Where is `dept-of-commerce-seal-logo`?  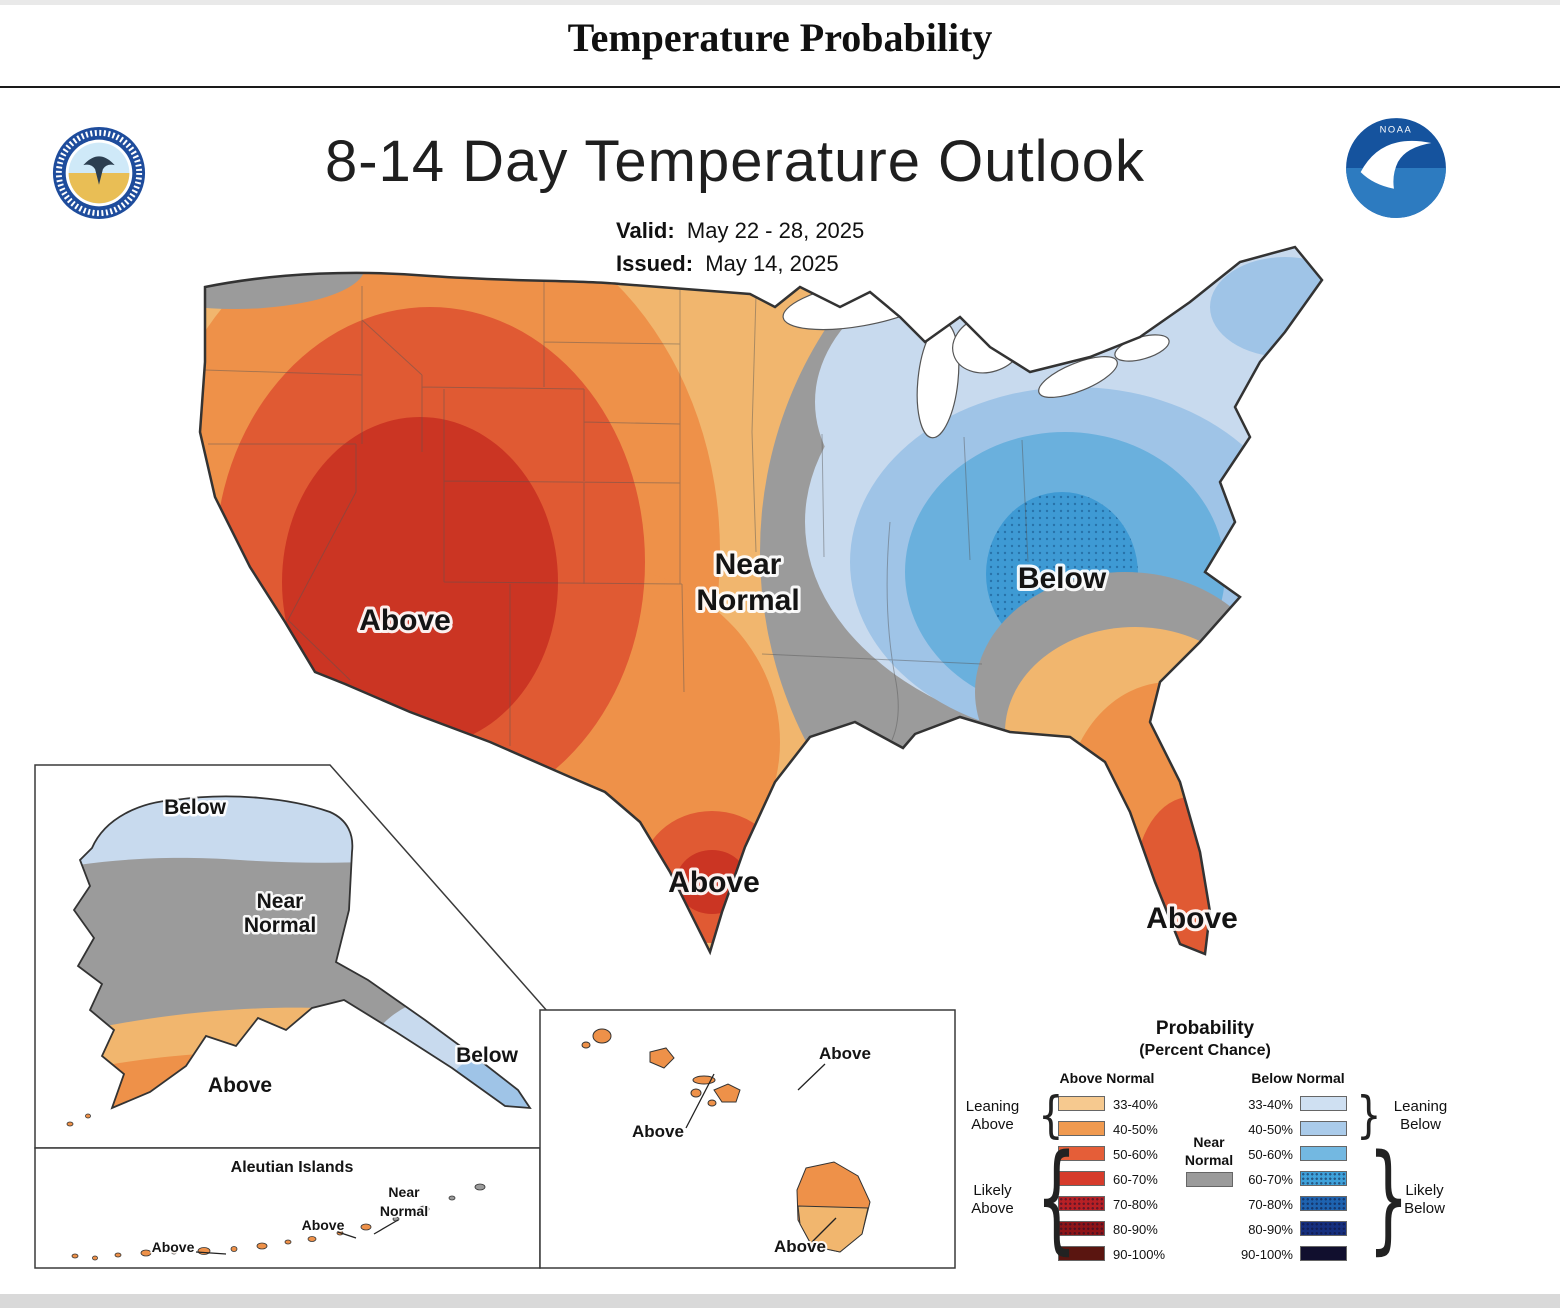
dept-of-commerce-seal-logo is located at coordinates (99, 173).